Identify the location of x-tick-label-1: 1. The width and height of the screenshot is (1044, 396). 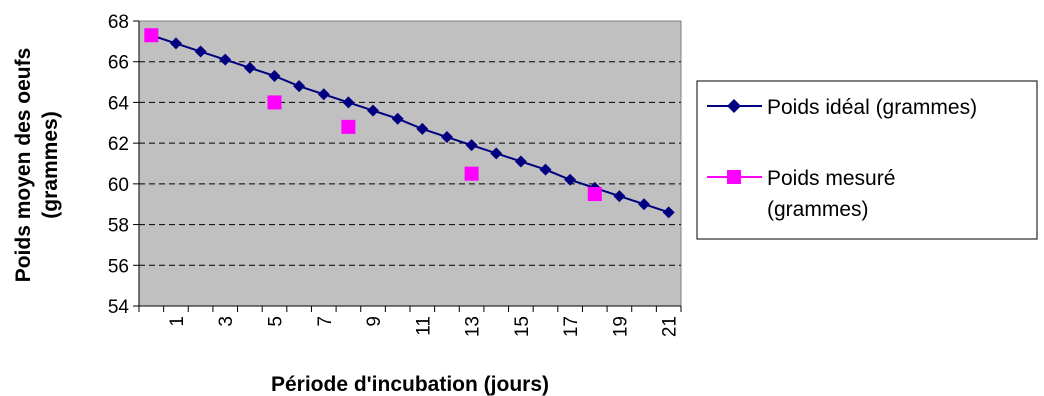
(177, 321).